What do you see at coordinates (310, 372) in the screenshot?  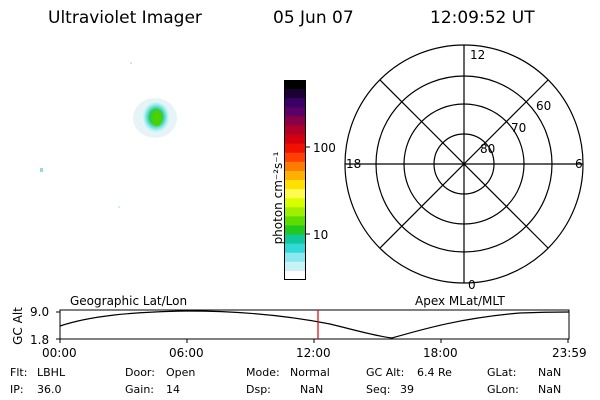 I see `mode-value: Normal` at bounding box center [310, 372].